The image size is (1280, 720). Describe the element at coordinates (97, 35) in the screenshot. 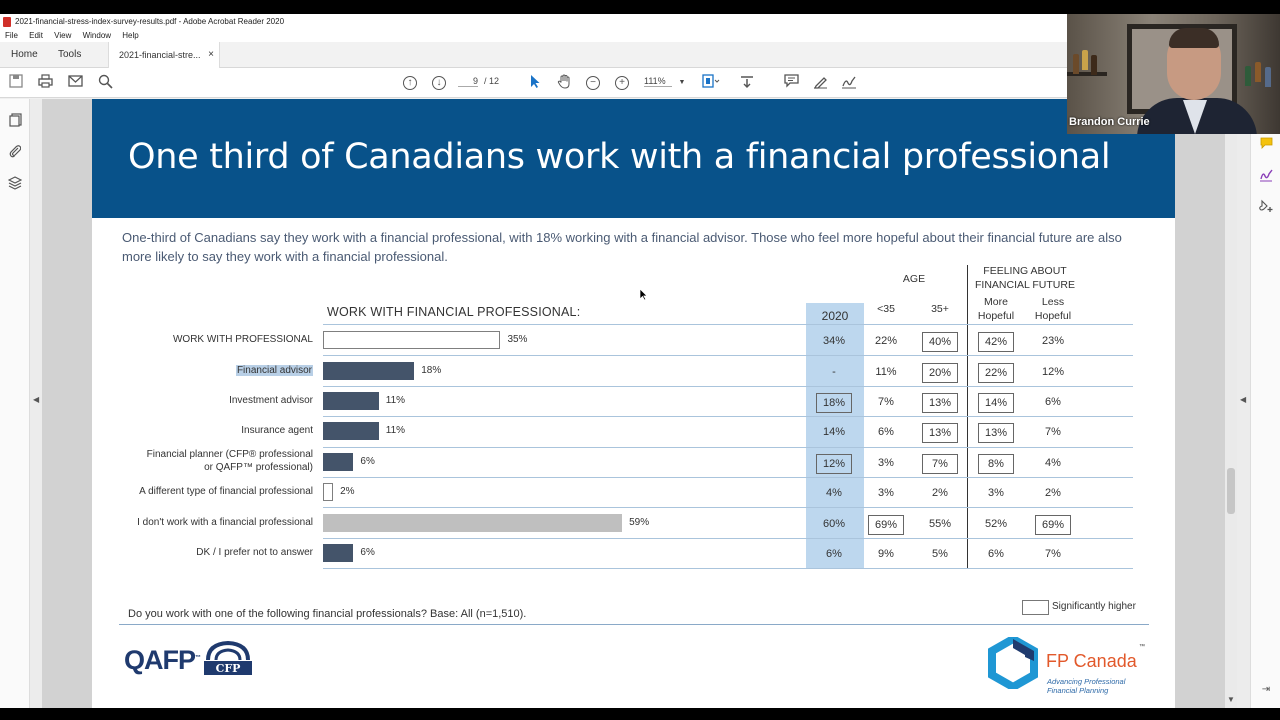

I see `menu-window: Window` at that location.